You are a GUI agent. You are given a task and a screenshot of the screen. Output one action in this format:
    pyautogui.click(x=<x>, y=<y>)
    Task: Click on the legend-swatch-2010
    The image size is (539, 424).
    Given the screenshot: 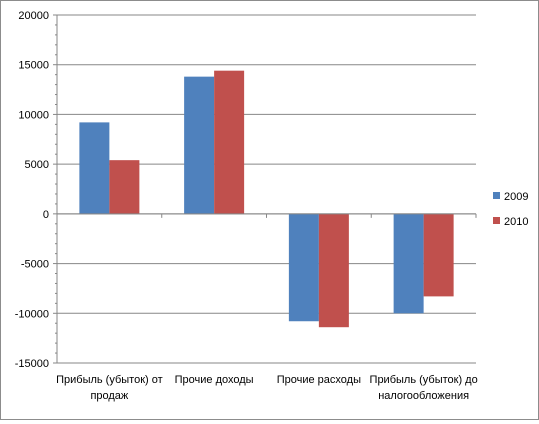 What is the action you would take?
    pyautogui.click(x=496, y=220)
    